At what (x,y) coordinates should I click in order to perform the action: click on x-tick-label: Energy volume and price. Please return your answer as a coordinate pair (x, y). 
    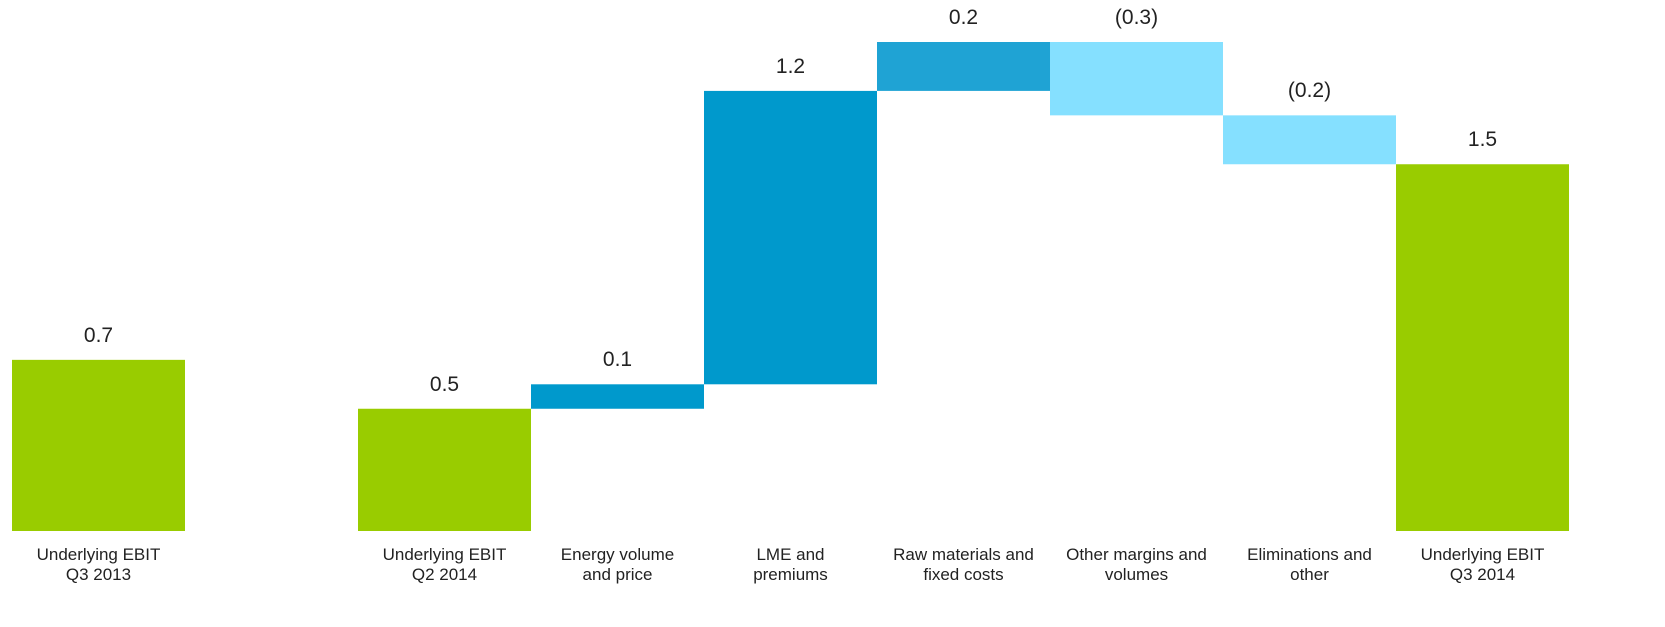
    Looking at the image, I should click on (617, 564).